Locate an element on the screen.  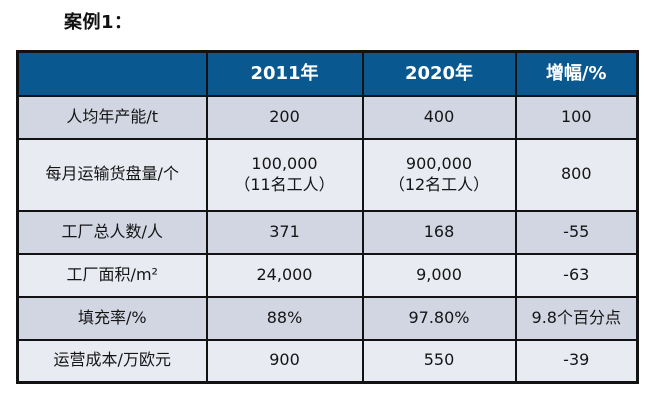
value-cell-2011: 88% is located at coordinates (284, 318).